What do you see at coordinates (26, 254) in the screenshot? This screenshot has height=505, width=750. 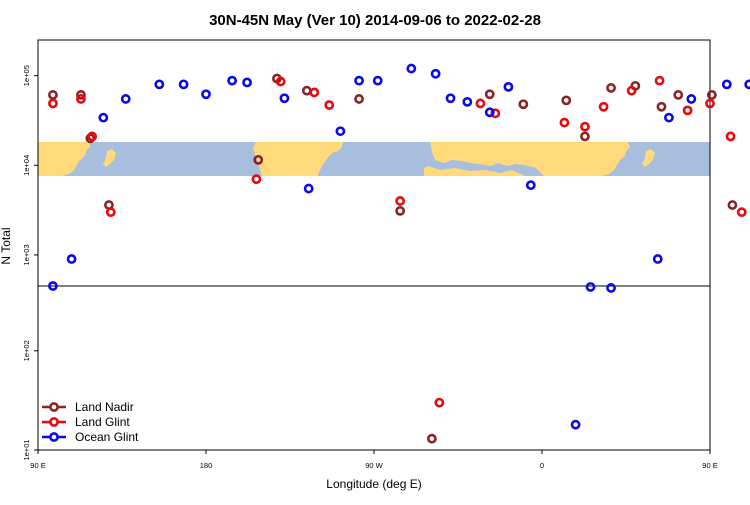 I see `y-tick-label: 1e+03` at bounding box center [26, 254].